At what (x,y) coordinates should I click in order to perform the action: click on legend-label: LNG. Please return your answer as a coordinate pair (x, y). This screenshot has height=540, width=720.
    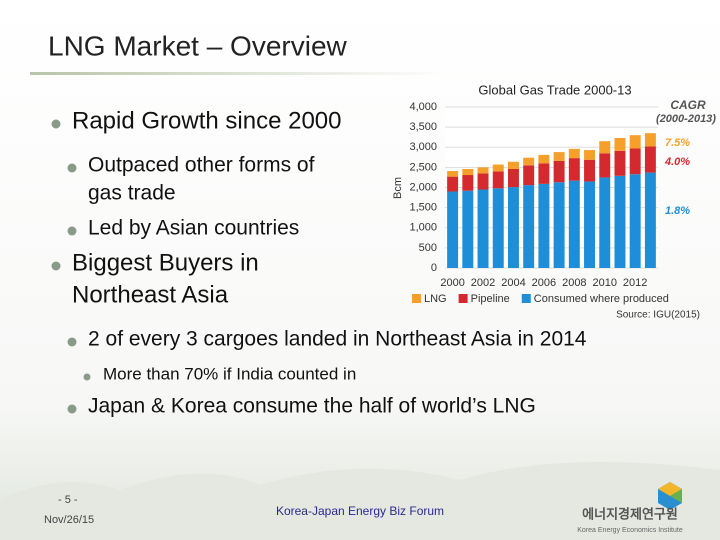
    Looking at the image, I should click on (435, 299).